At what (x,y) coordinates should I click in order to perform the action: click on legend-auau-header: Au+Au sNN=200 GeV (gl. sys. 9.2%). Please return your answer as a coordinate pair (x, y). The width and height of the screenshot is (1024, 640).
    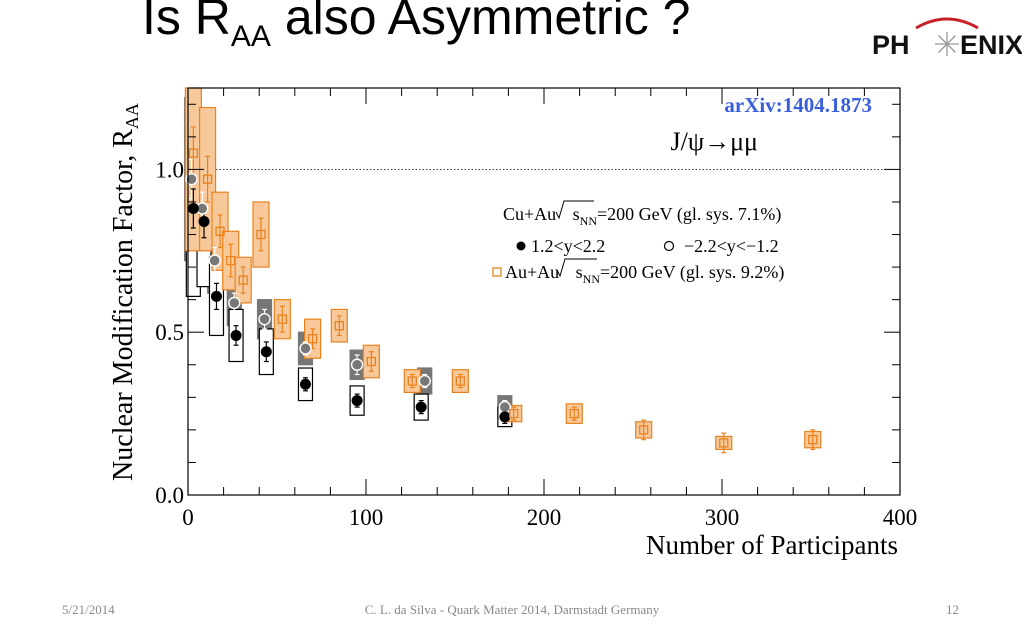
    Looking at the image, I should click on (644, 274).